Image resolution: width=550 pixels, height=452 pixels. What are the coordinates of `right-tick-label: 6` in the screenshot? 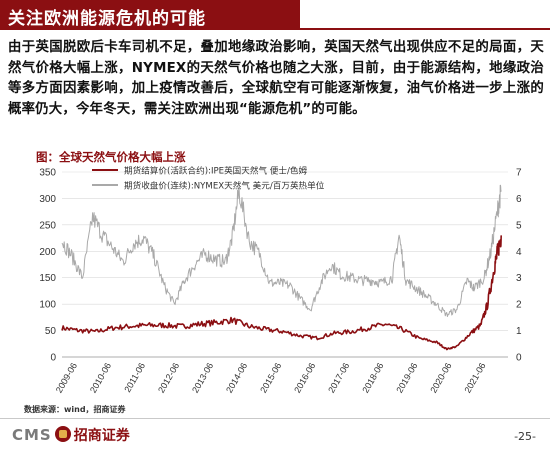 It's located at (519, 199).